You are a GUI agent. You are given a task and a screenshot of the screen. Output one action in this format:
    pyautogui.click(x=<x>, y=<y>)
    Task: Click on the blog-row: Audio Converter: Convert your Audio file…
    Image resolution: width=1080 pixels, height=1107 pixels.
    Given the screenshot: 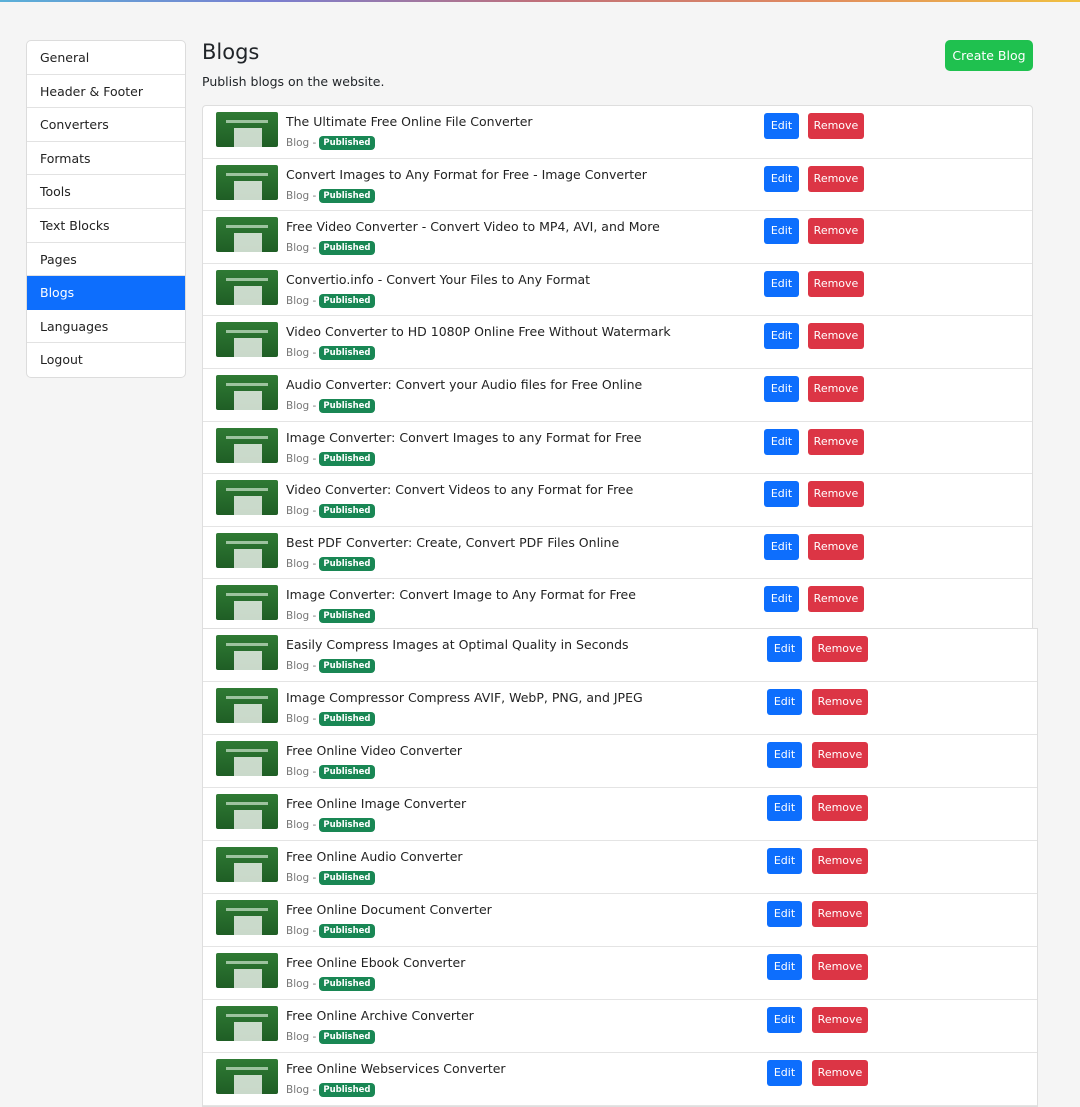 What is the action you would take?
    pyautogui.click(x=617, y=395)
    